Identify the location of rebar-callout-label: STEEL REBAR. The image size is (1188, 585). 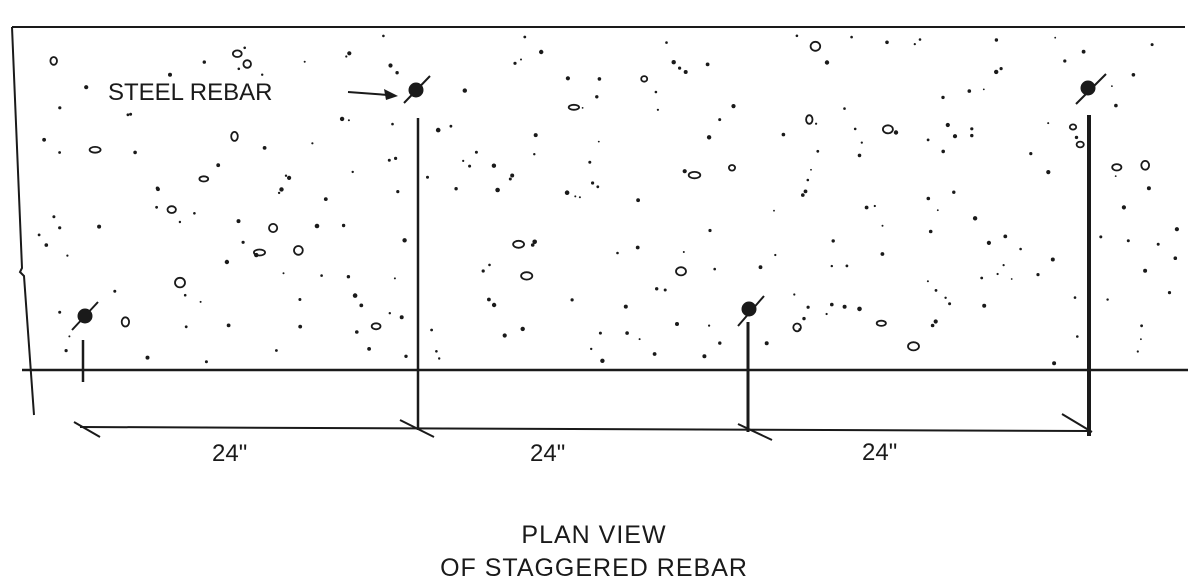
(190, 92).